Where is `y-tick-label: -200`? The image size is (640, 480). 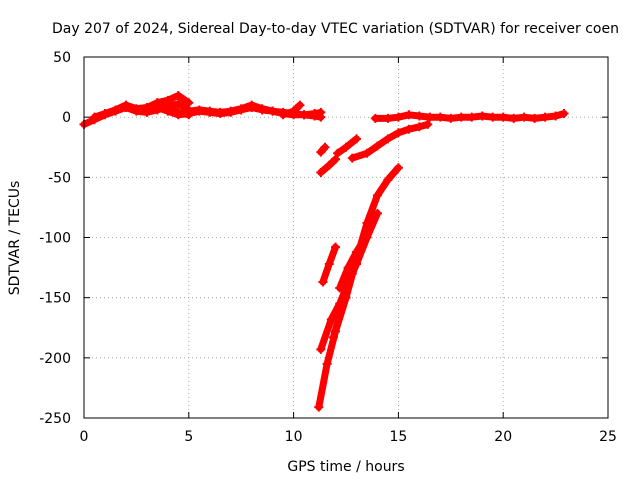
y-tick-label: -200 is located at coordinates (55, 359).